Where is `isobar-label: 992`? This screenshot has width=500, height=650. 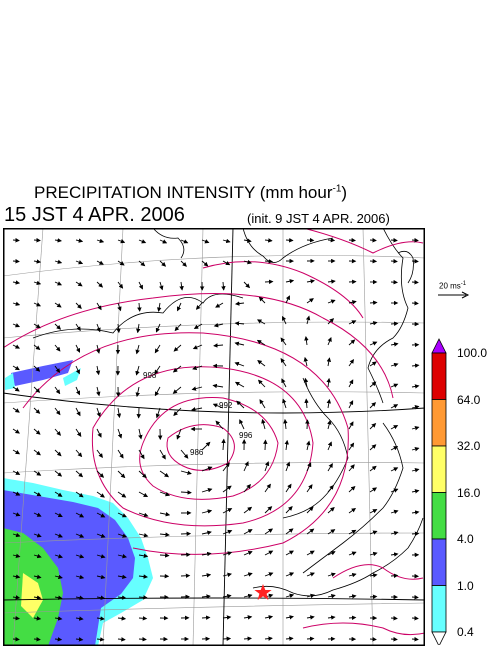 isobar-label: 992 is located at coordinates (226, 405).